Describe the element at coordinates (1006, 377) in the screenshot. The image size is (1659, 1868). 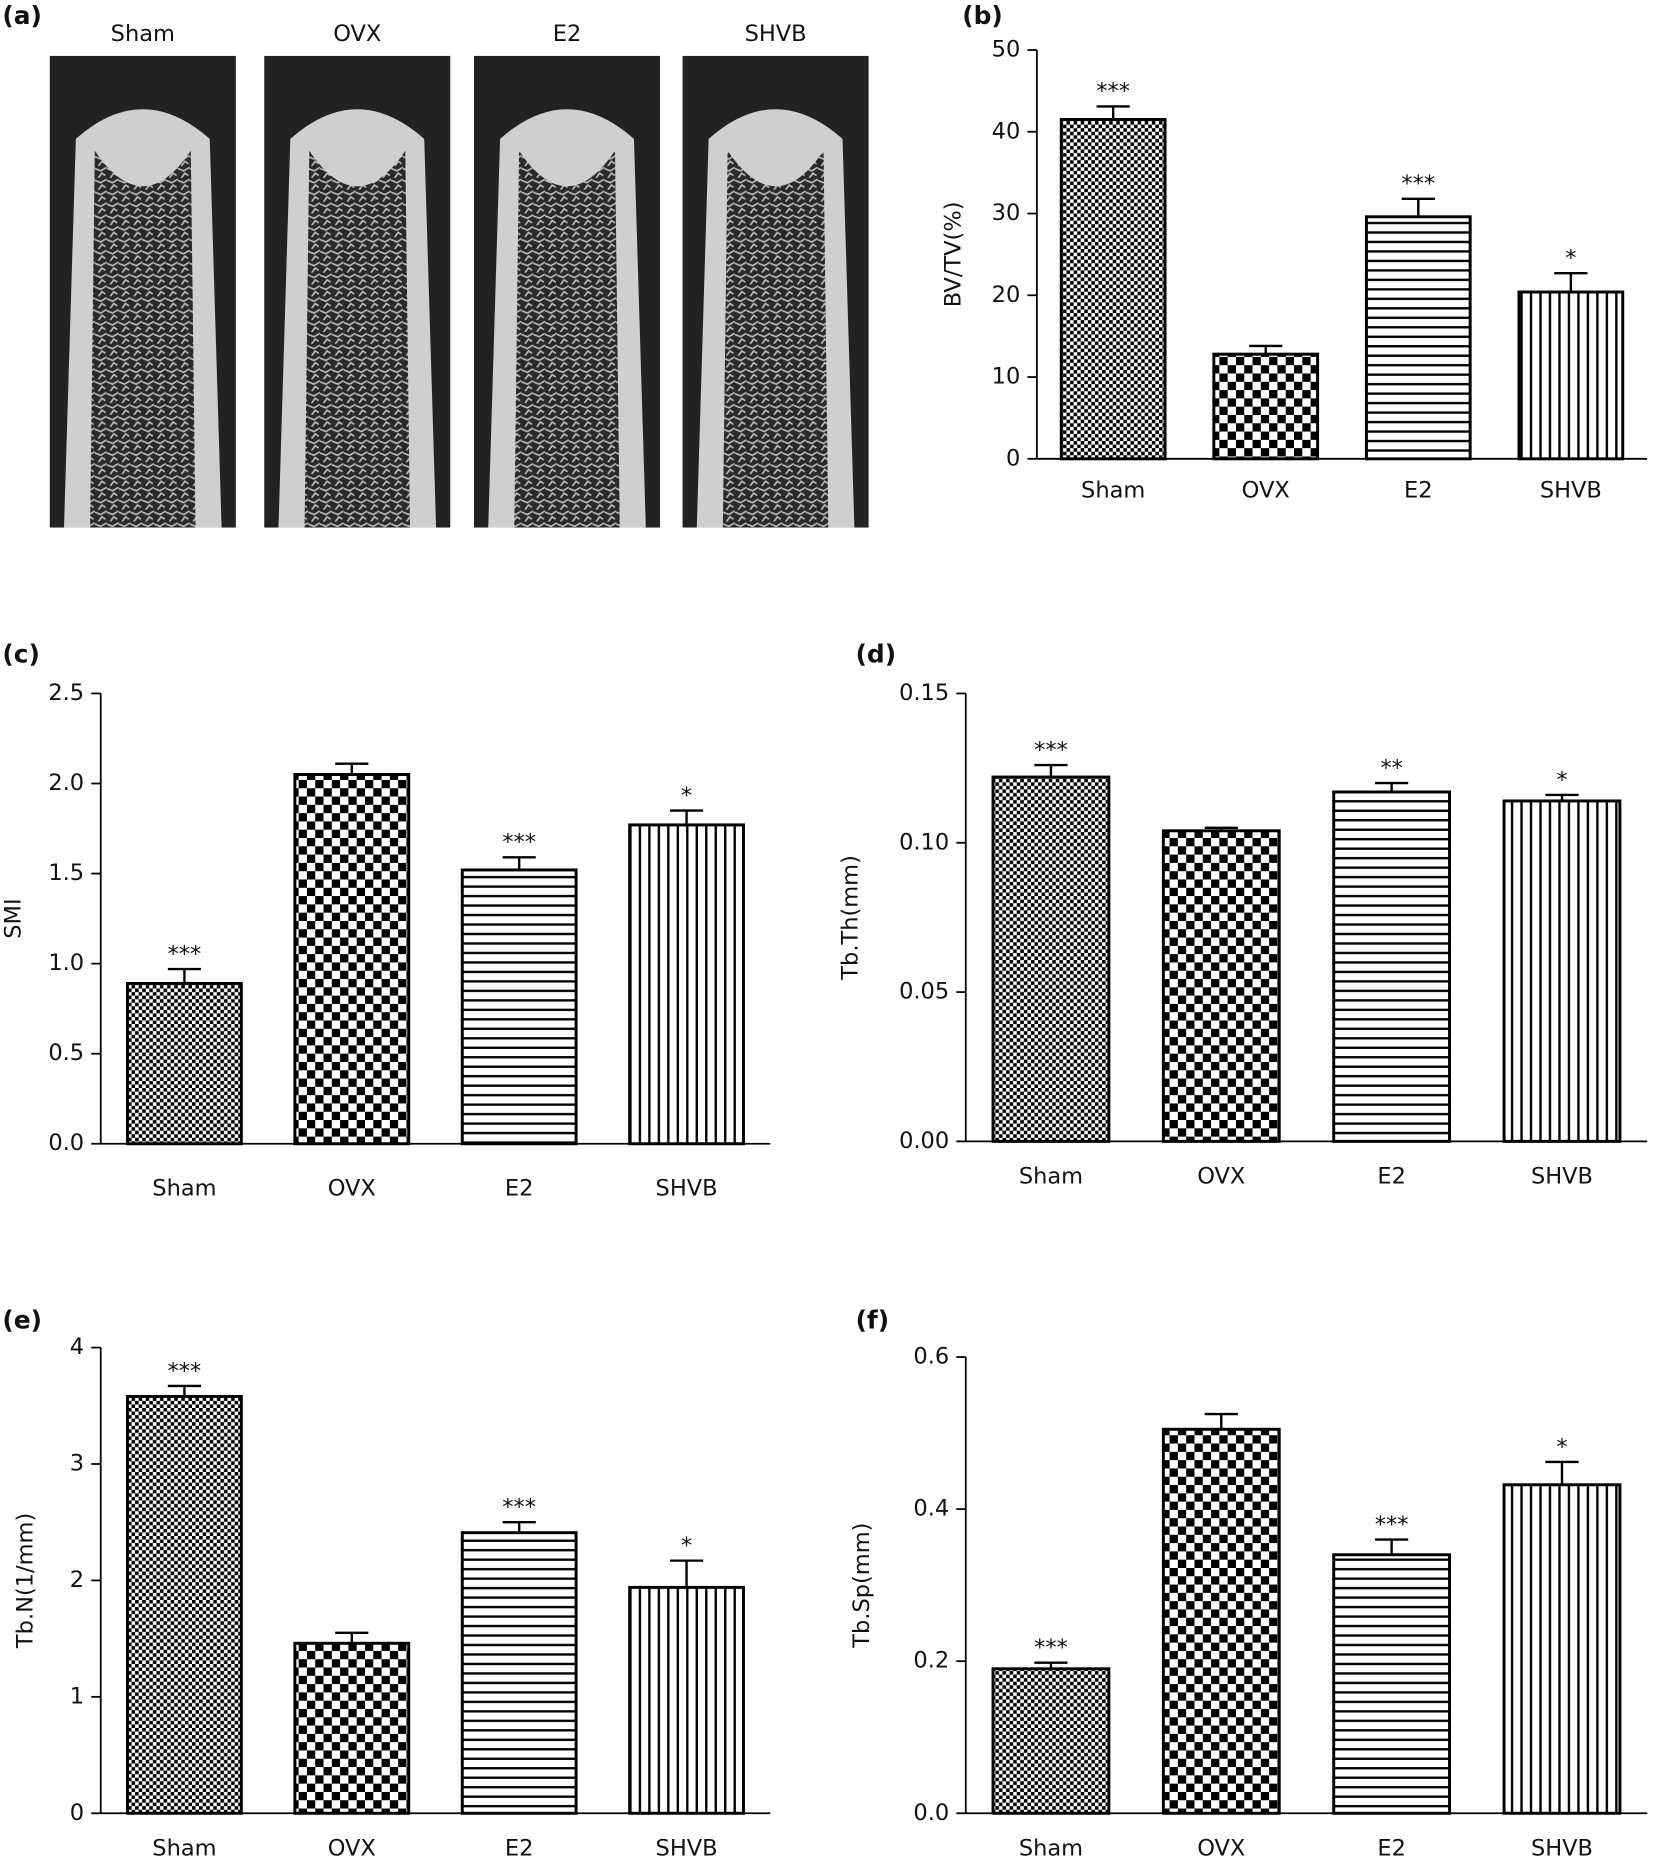
I see `y-tick-label: 10` at that location.